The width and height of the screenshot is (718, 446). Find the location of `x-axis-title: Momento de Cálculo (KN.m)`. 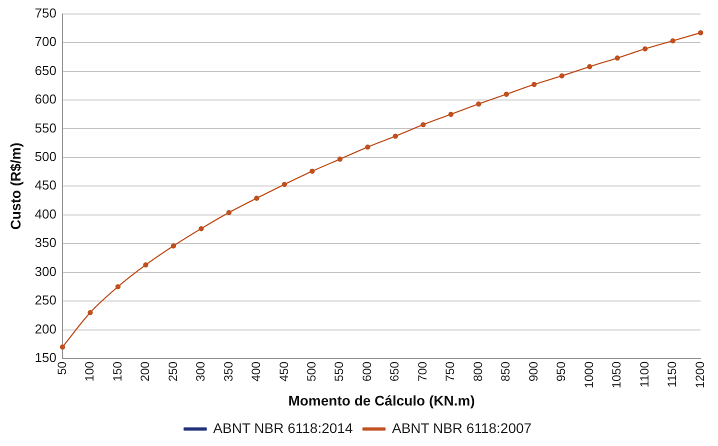

x-axis-title: Momento de Cálculo (KN.m) is located at coordinates (381, 400).